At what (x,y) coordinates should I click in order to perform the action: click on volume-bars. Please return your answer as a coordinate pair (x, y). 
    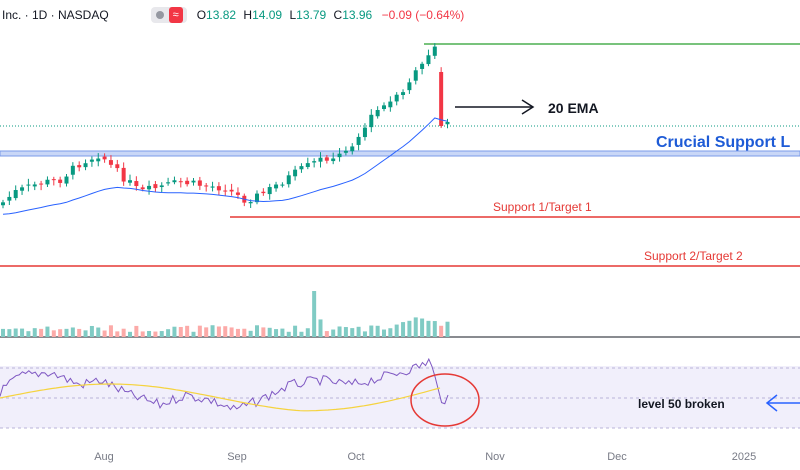
    Looking at the image, I should click on (225, 314).